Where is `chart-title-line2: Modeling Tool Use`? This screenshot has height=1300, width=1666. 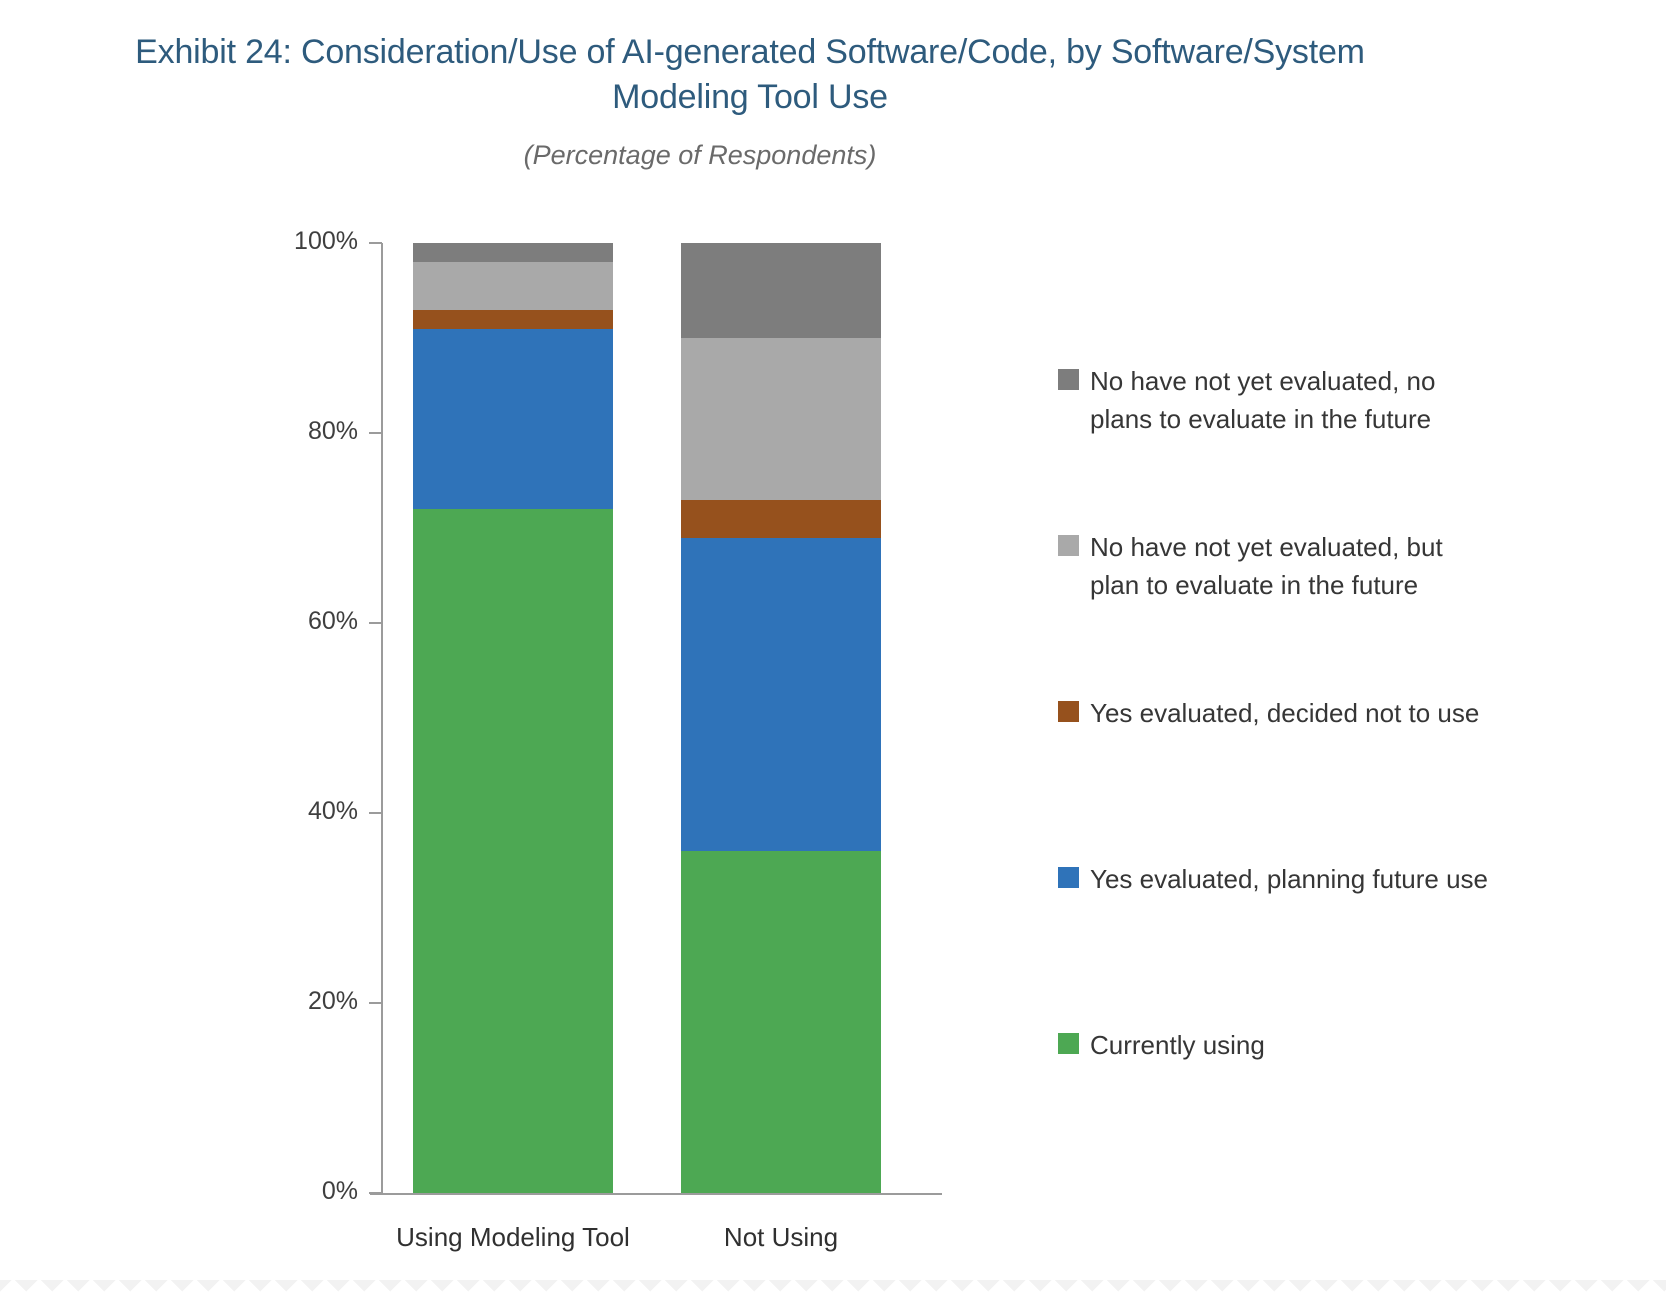
chart-title-line2: Modeling Tool Use is located at coordinates (750, 97).